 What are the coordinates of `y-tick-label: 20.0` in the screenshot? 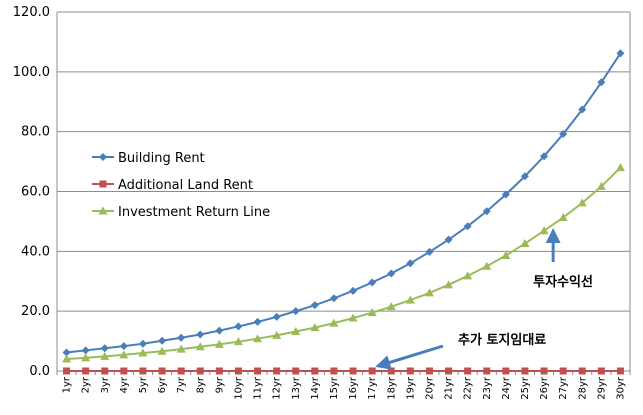 It's located at (35, 311).